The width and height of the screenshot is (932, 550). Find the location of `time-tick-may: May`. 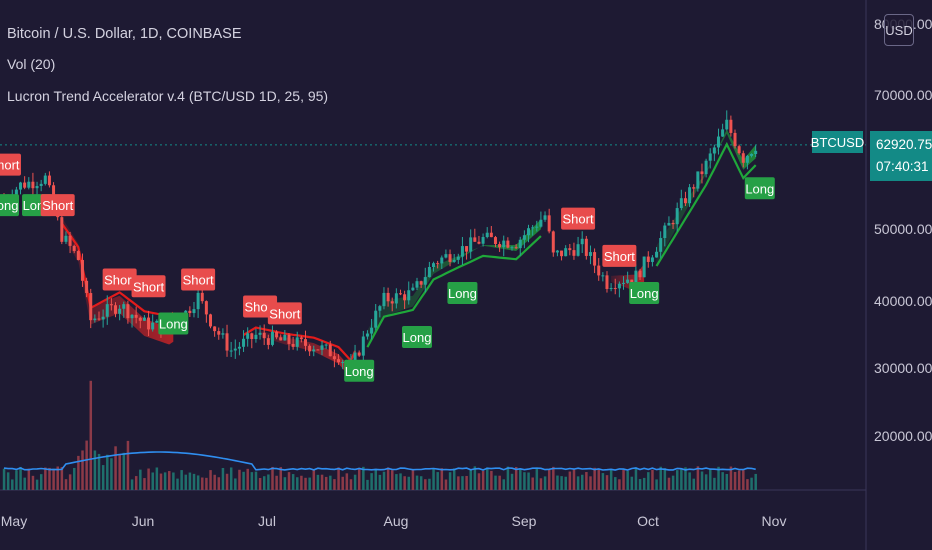

time-tick-may: May is located at coordinates (14, 521).